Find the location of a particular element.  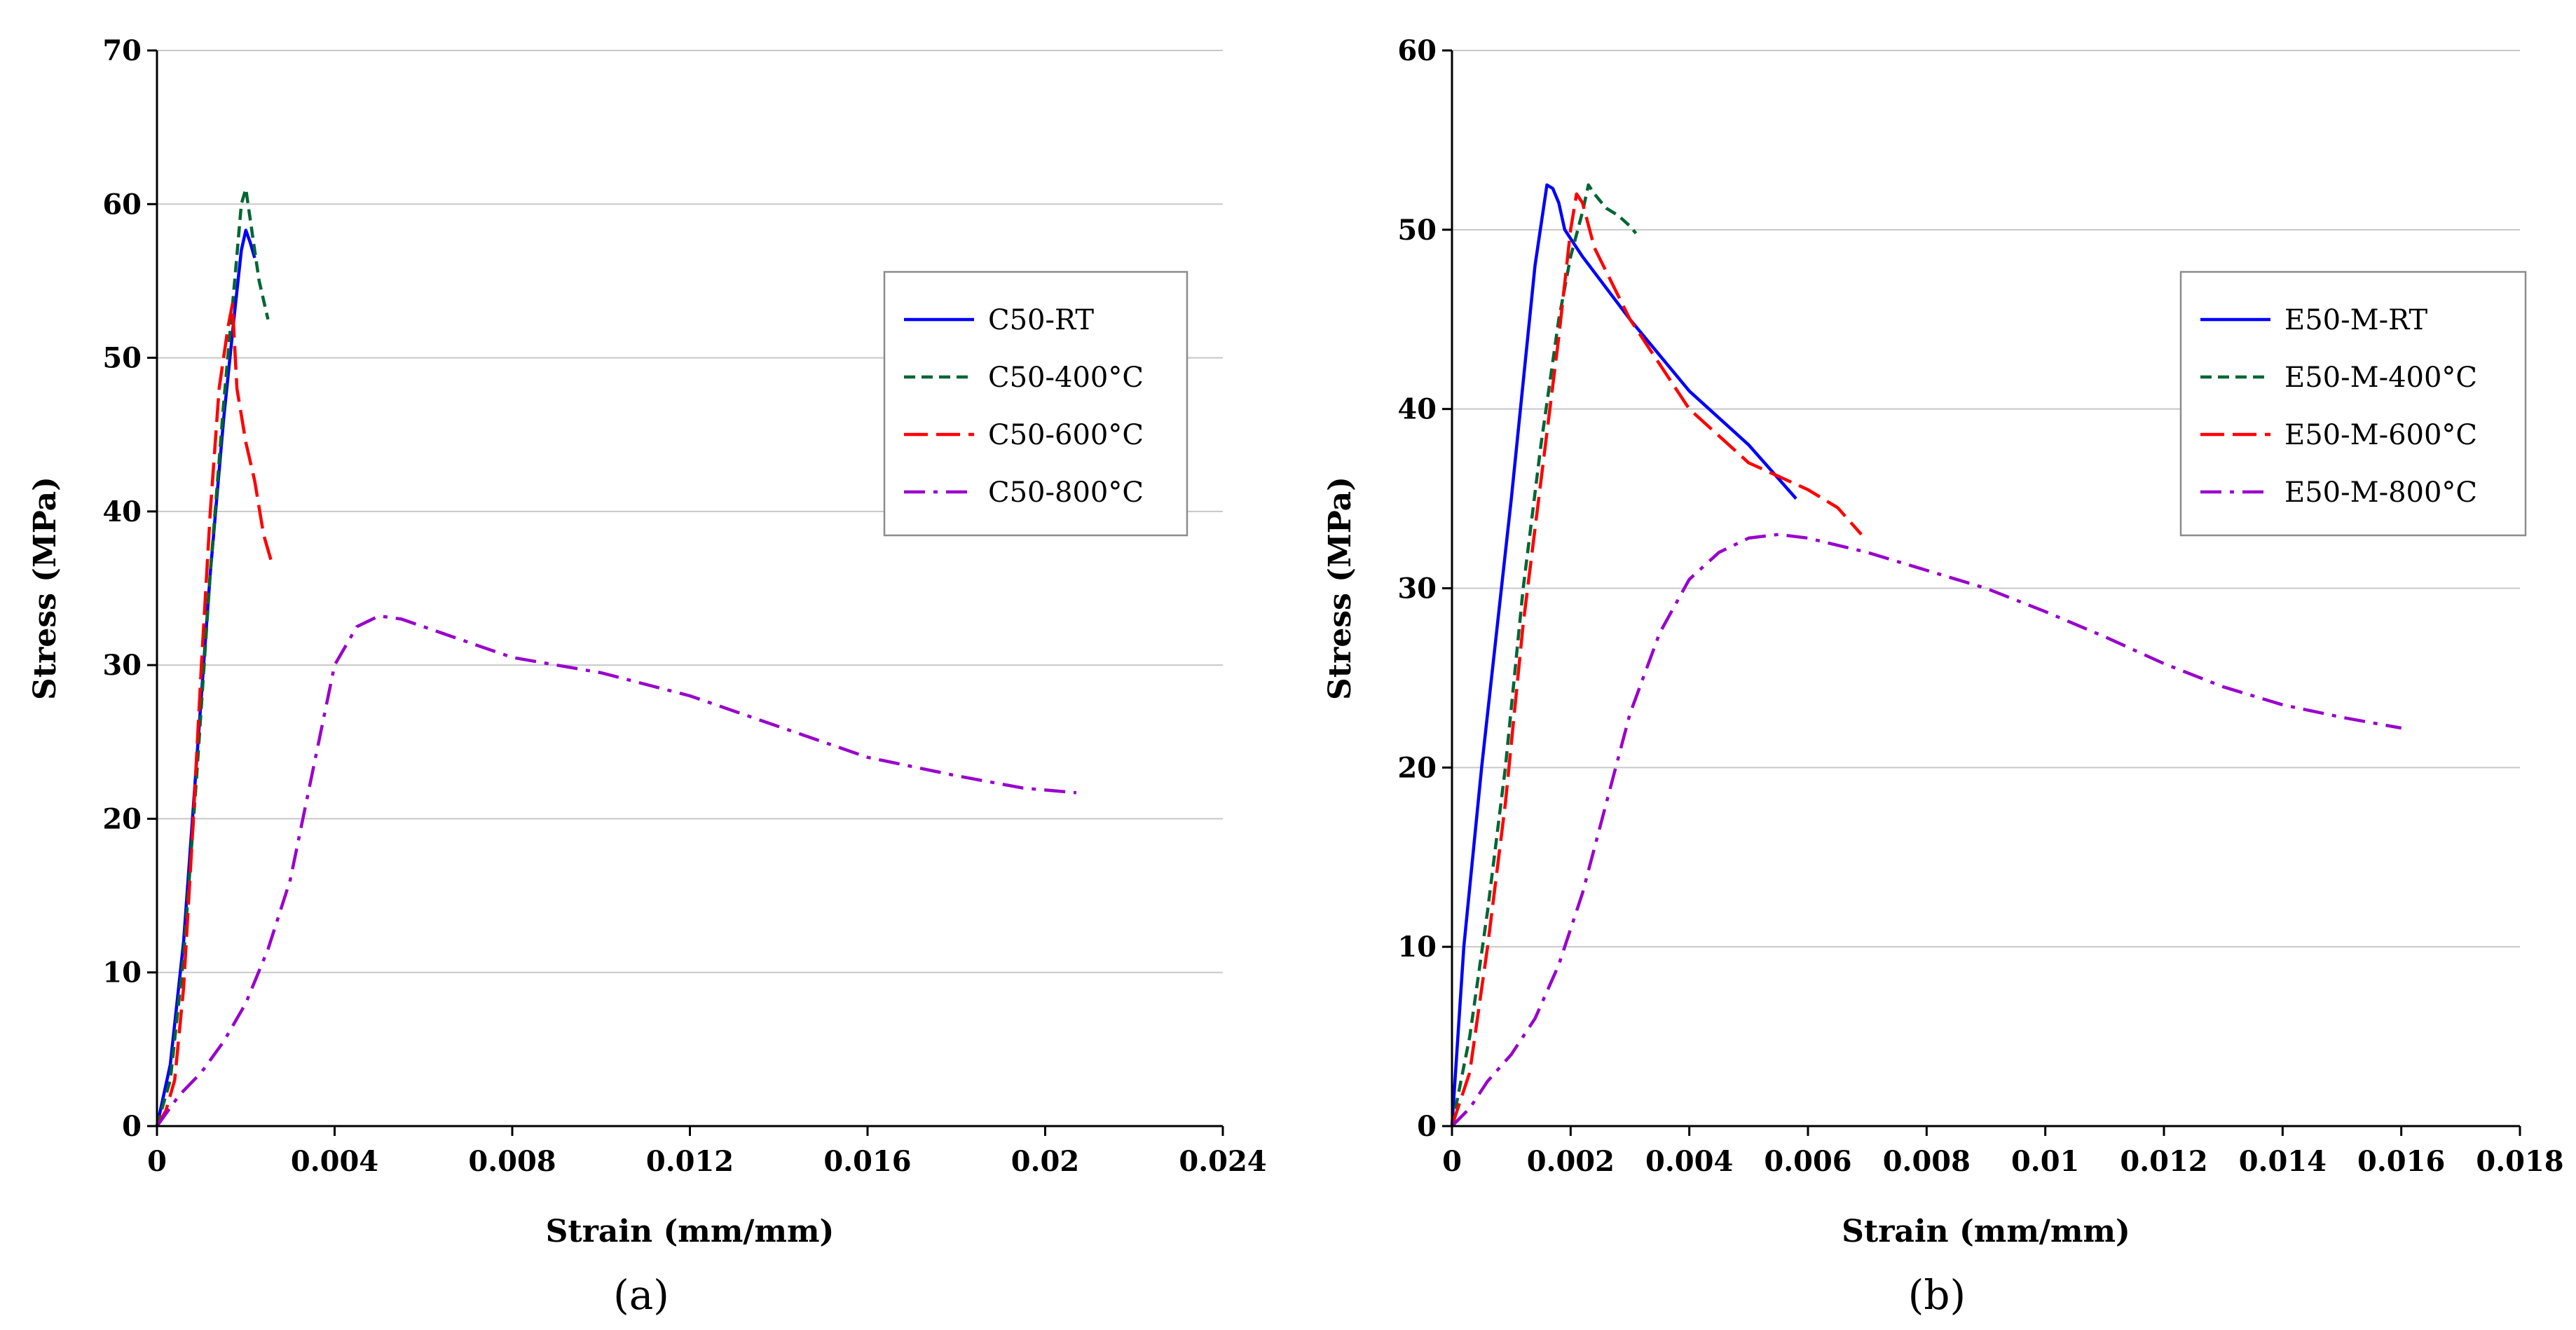

legend-label: E50-M-400°C is located at coordinates (2381, 378).